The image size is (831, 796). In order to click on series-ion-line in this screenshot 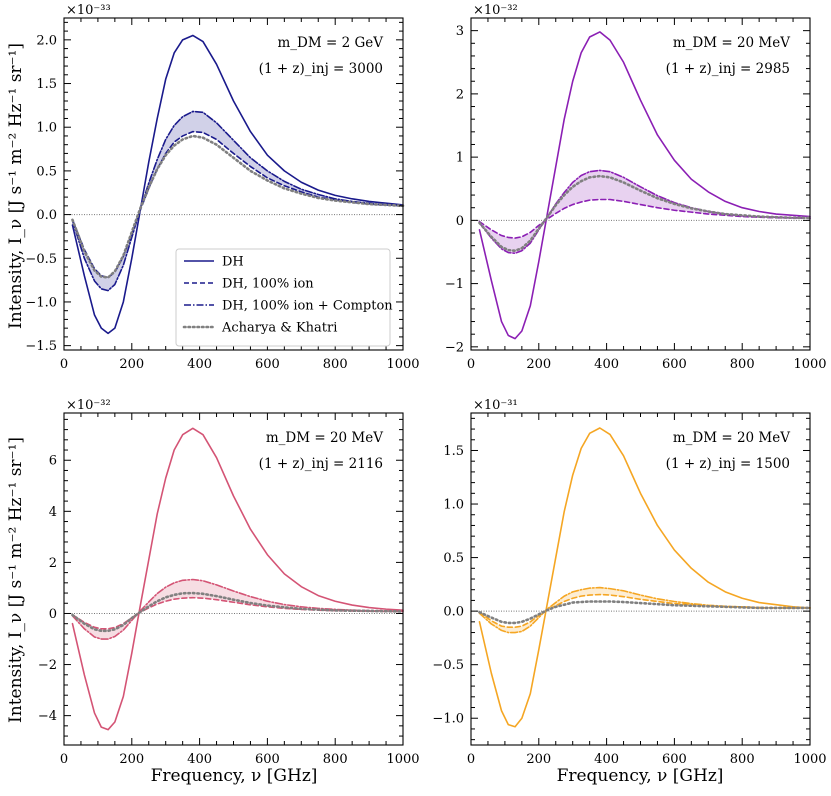, I will do `click(644, 218)`.